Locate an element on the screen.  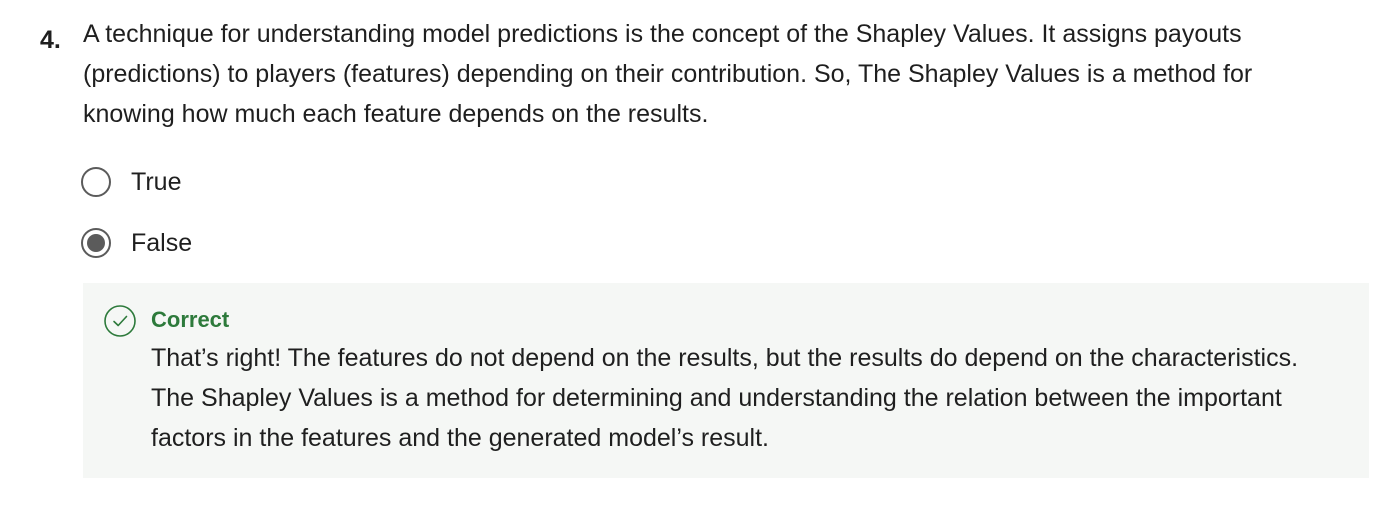
radio-button-unselected is located at coordinates (96, 182).